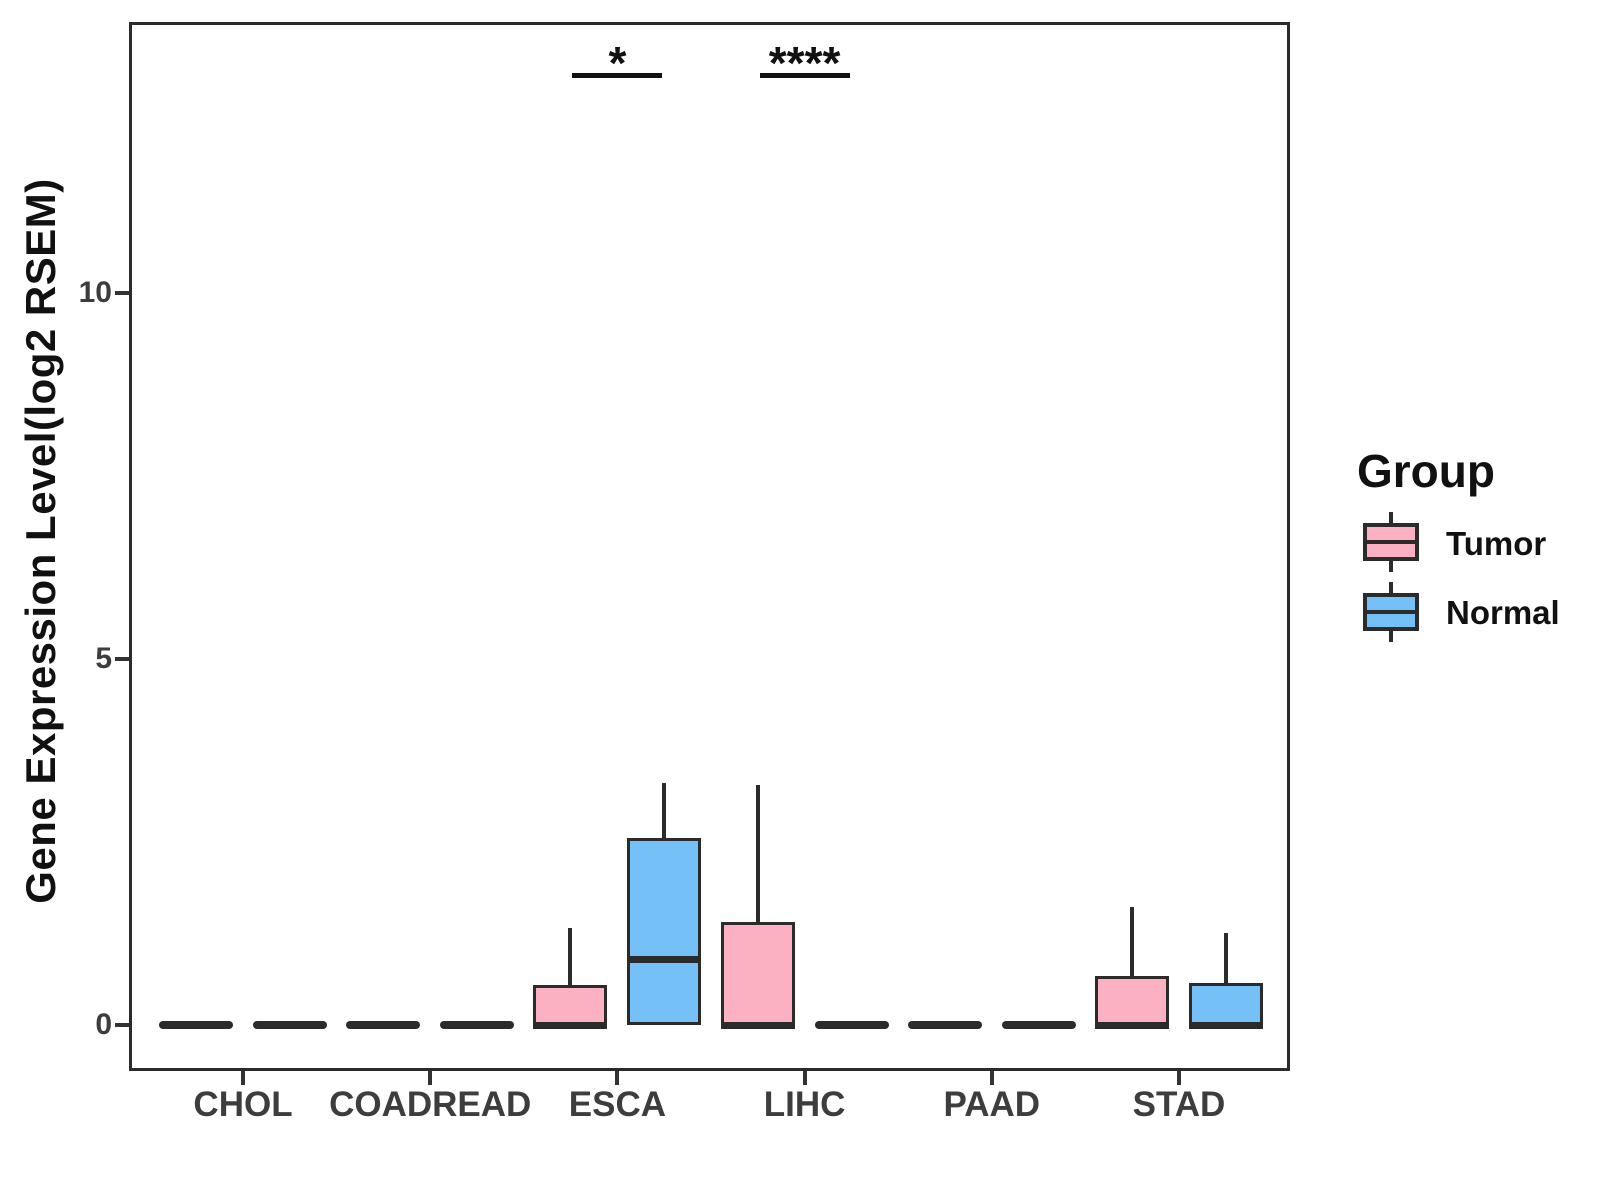 The height and width of the screenshot is (1200, 1600). Describe the element at coordinates (617, 76) in the screenshot. I see `significance-bar-esca` at that location.